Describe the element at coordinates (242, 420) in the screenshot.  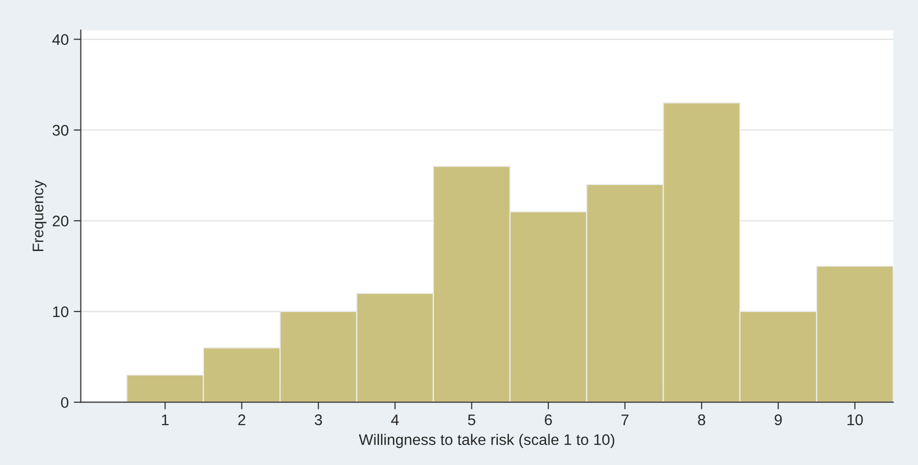
I see `x-tick-label: 2` at that location.